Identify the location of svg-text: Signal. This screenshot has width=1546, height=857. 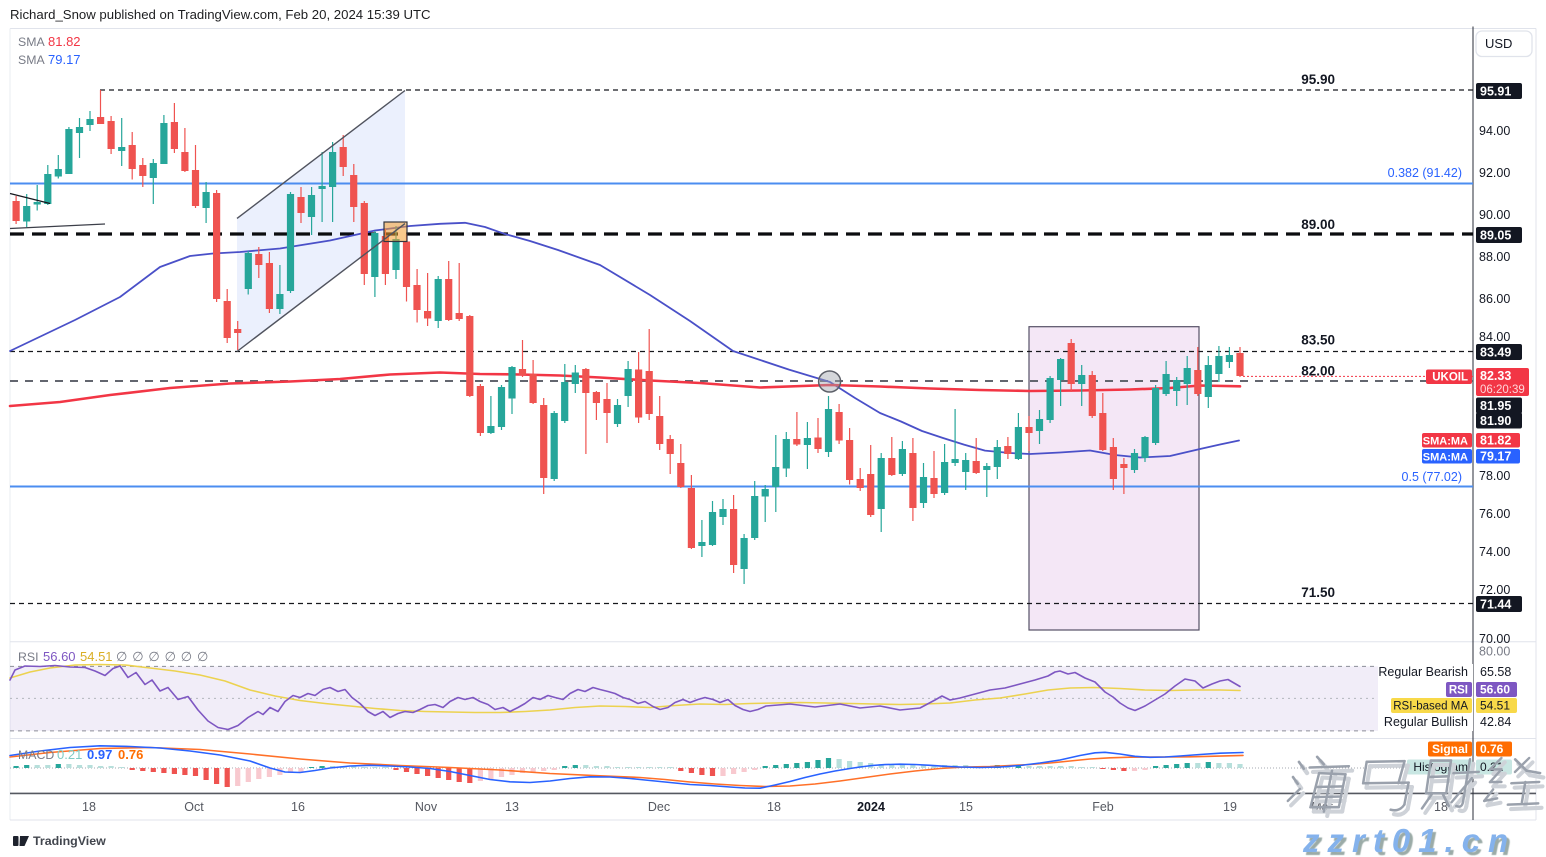
(1450, 749).